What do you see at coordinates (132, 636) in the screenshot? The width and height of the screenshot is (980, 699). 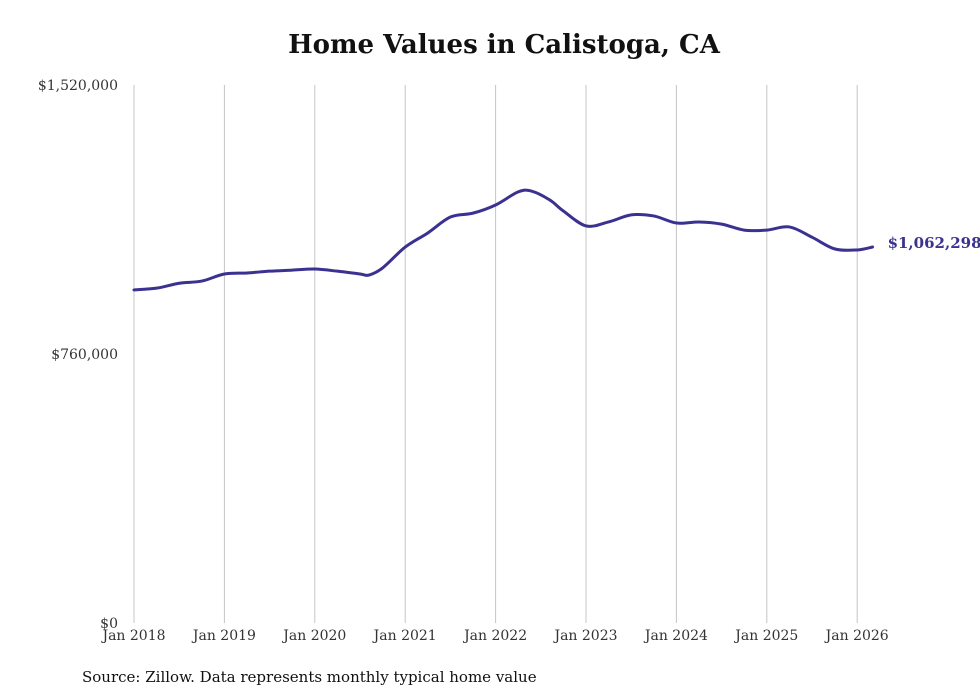 I see `x-tick-label: Jan 2018` at bounding box center [132, 636].